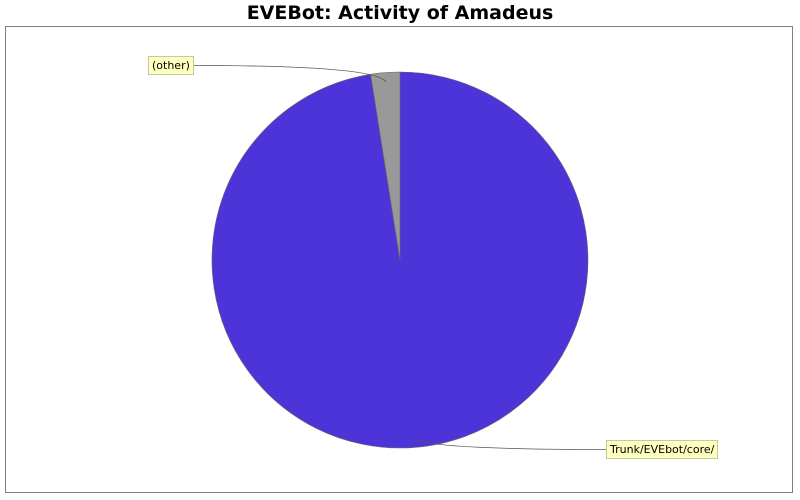 This screenshot has height=500, width=800. Describe the element at coordinates (662, 449) in the screenshot. I see `slice-label-trunk-evebot-core: Trunk/EVEbot/core/` at that location.